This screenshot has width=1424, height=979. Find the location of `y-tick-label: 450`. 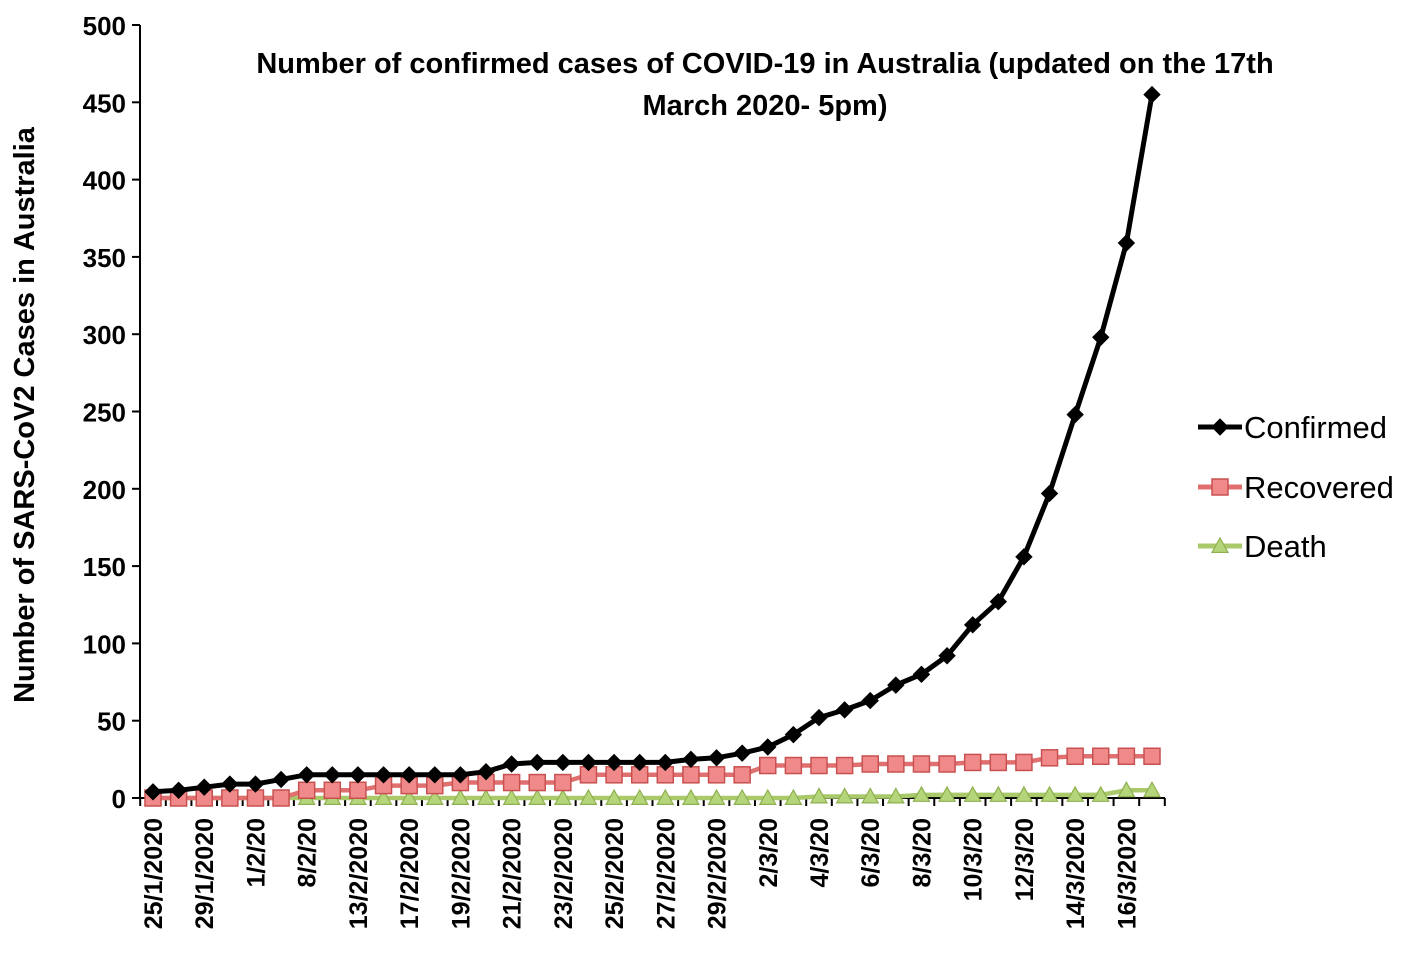

y-tick-label: 450 is located at coordinates (104, 103).